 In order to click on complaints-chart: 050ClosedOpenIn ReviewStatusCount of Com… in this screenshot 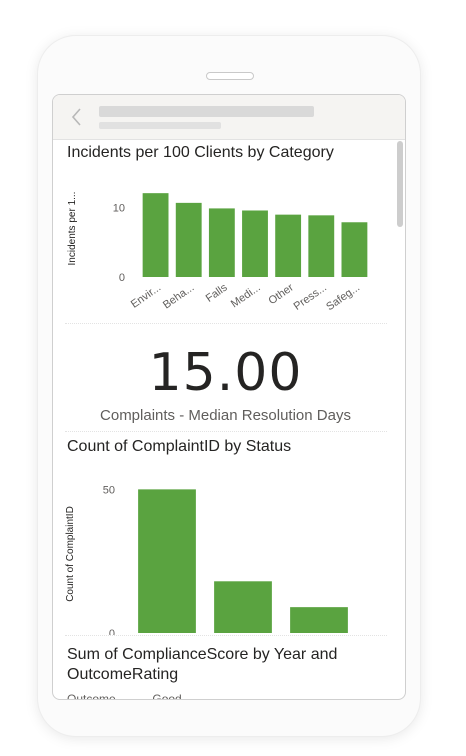, I will do `click(206, 559)`.